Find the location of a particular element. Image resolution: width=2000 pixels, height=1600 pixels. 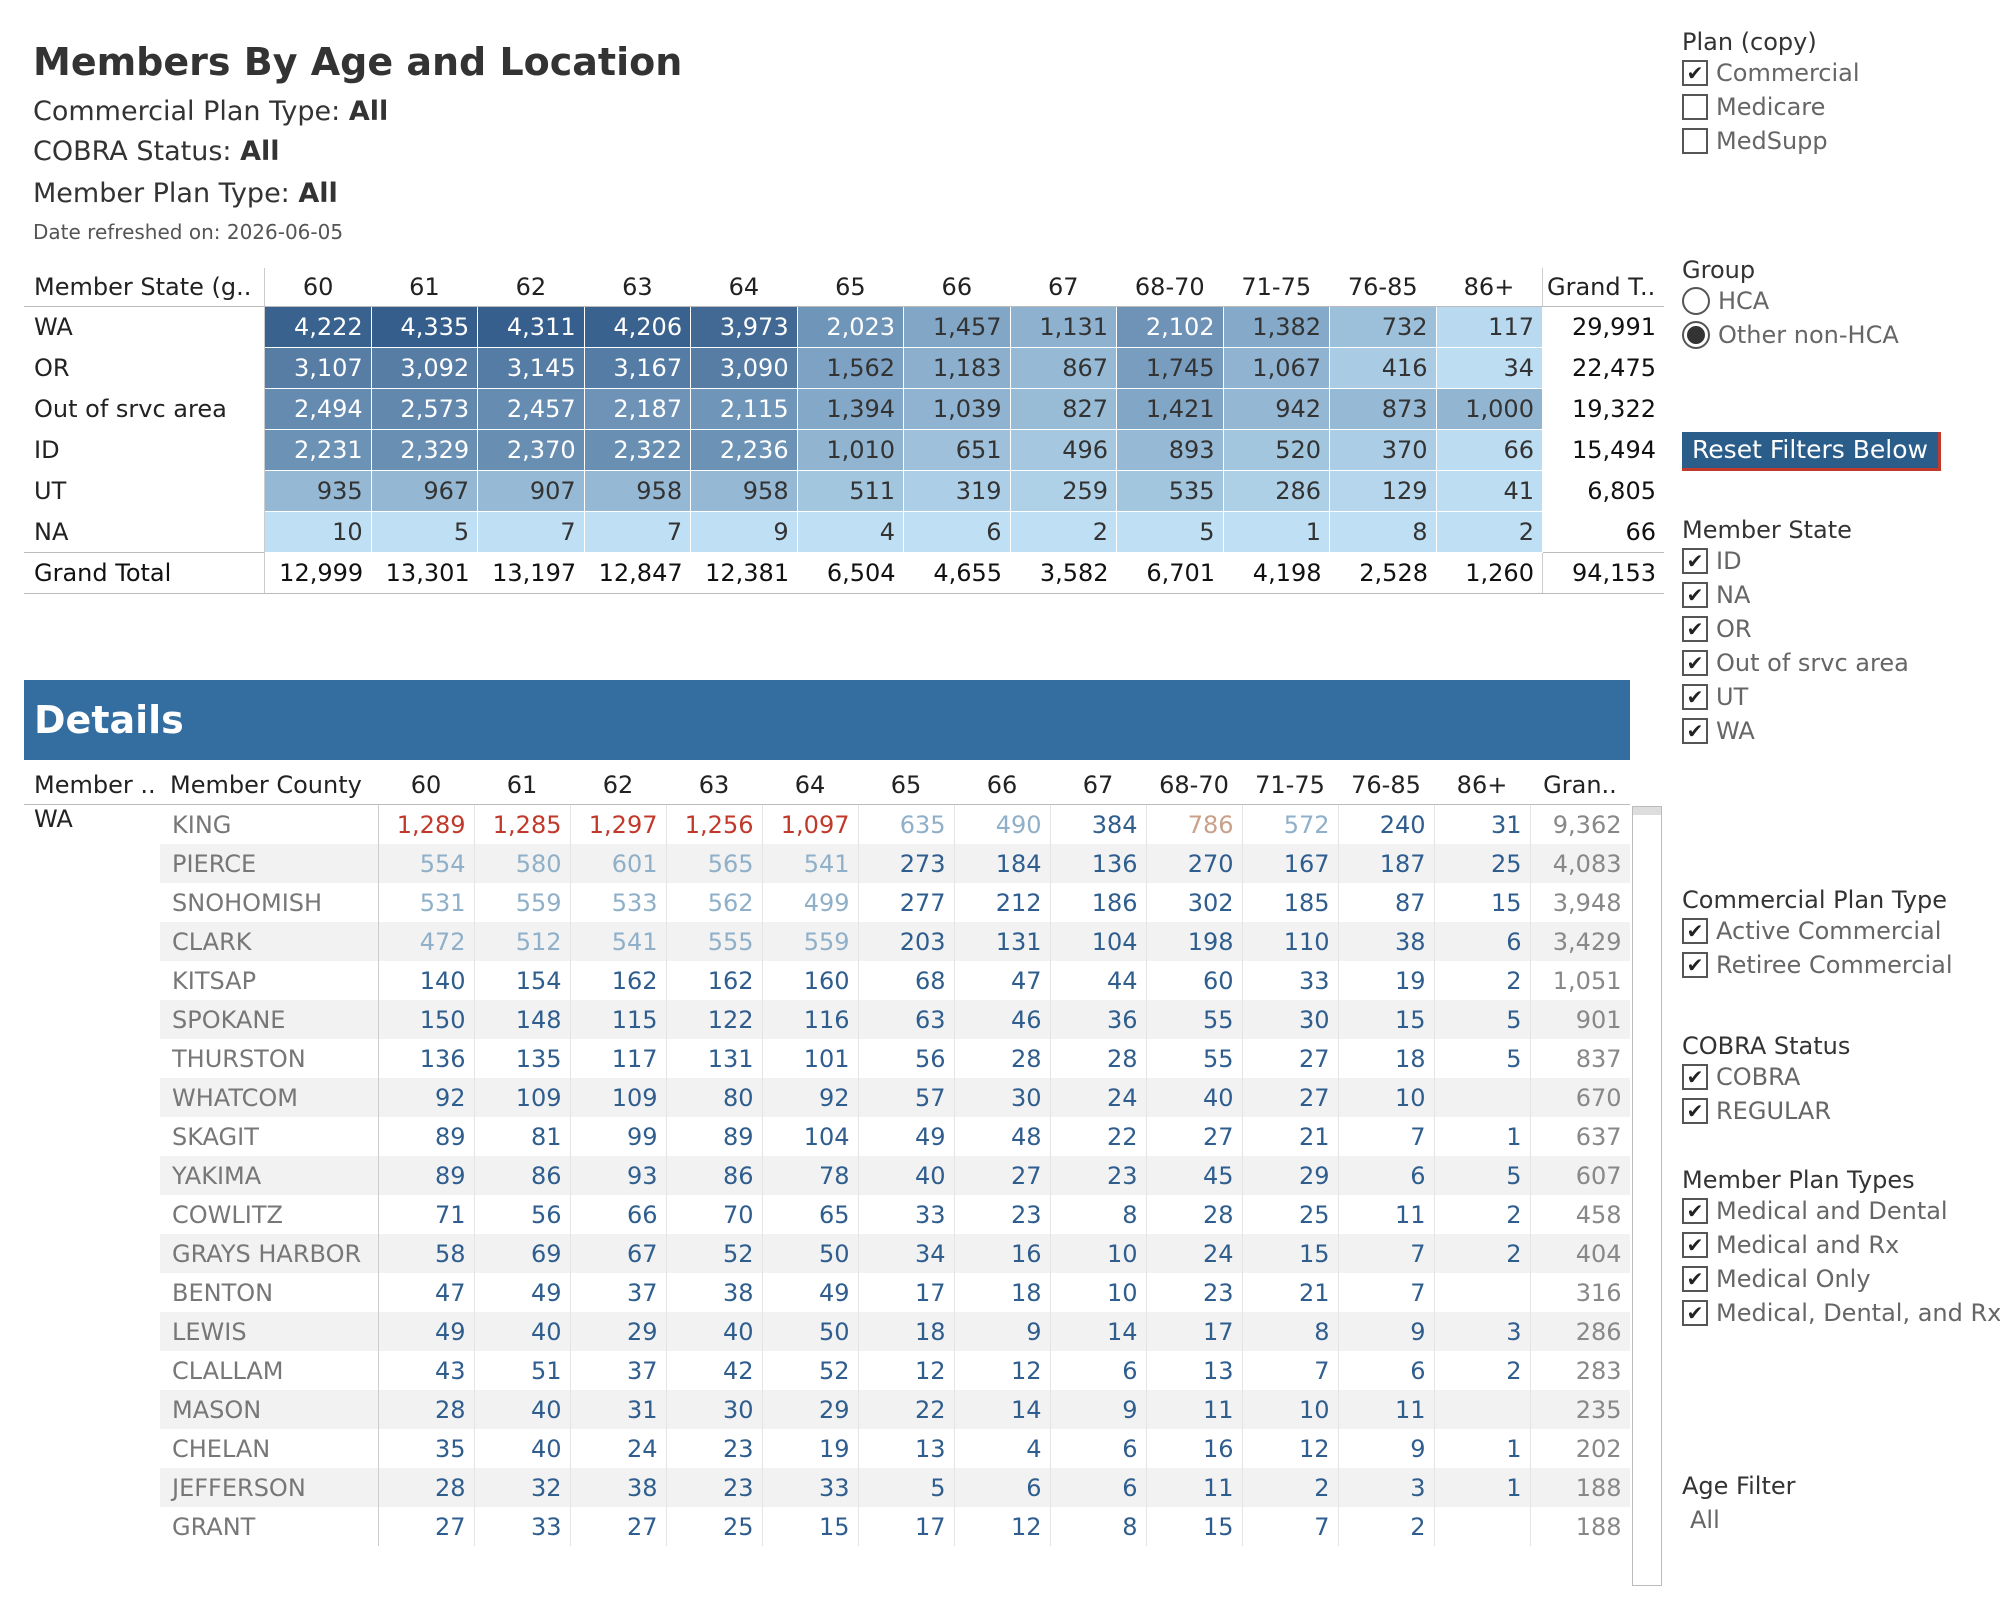

details-cell: 8 is located at coordinates (1098, 1214).